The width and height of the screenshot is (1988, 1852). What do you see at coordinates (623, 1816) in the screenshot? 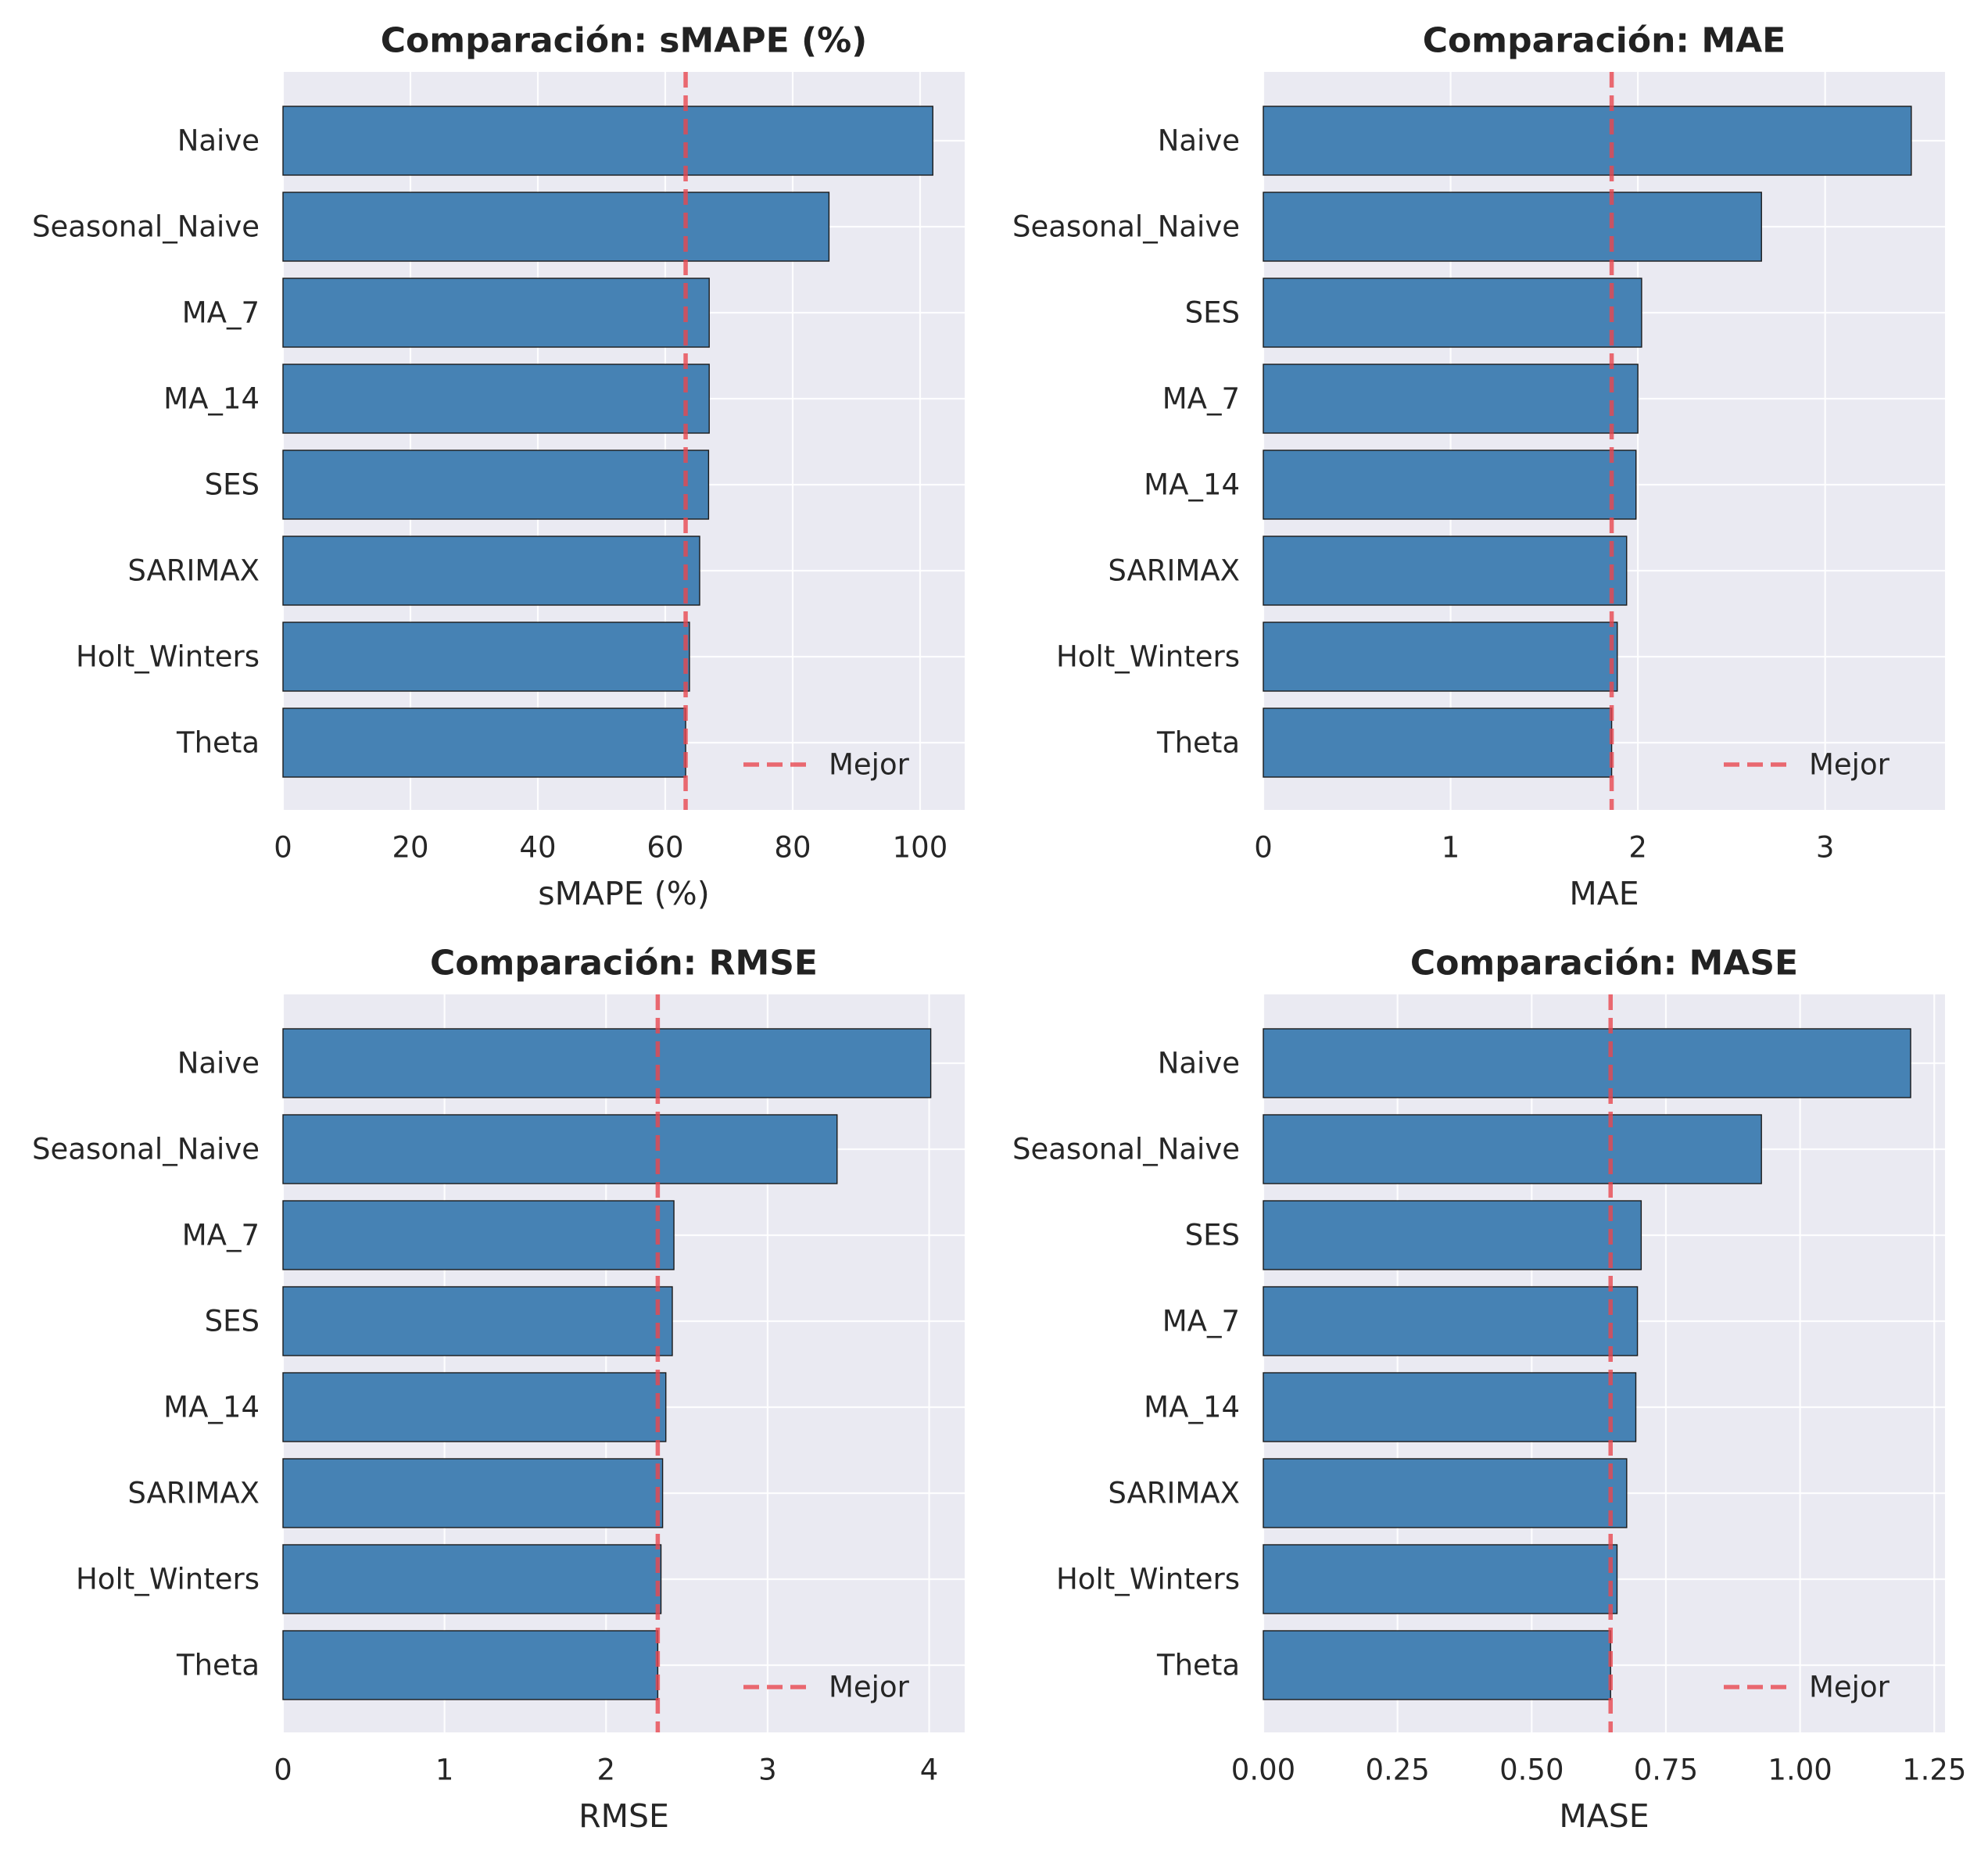
I see `x-axis-label: RMSE` at bounding box center [623, 1816].